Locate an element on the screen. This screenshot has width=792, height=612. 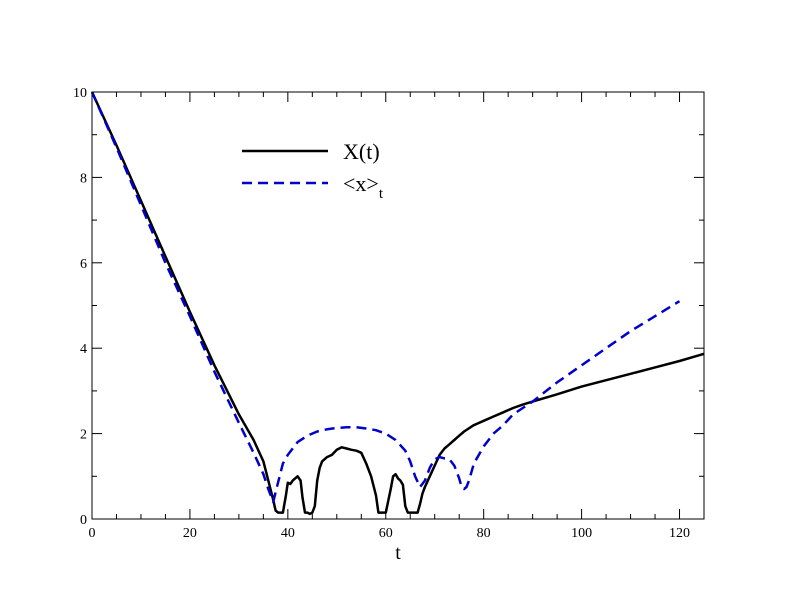
legend: X(t) <x>t is located at coordinates (313, 170).